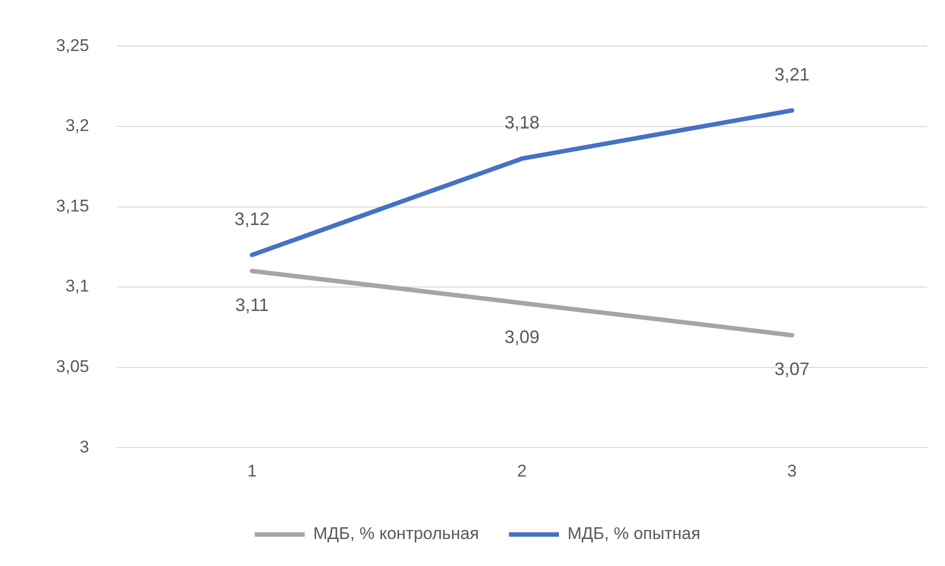 This screenshot has height=566, width=945. I want to click on data-label: 3,11, so click(252, 304).